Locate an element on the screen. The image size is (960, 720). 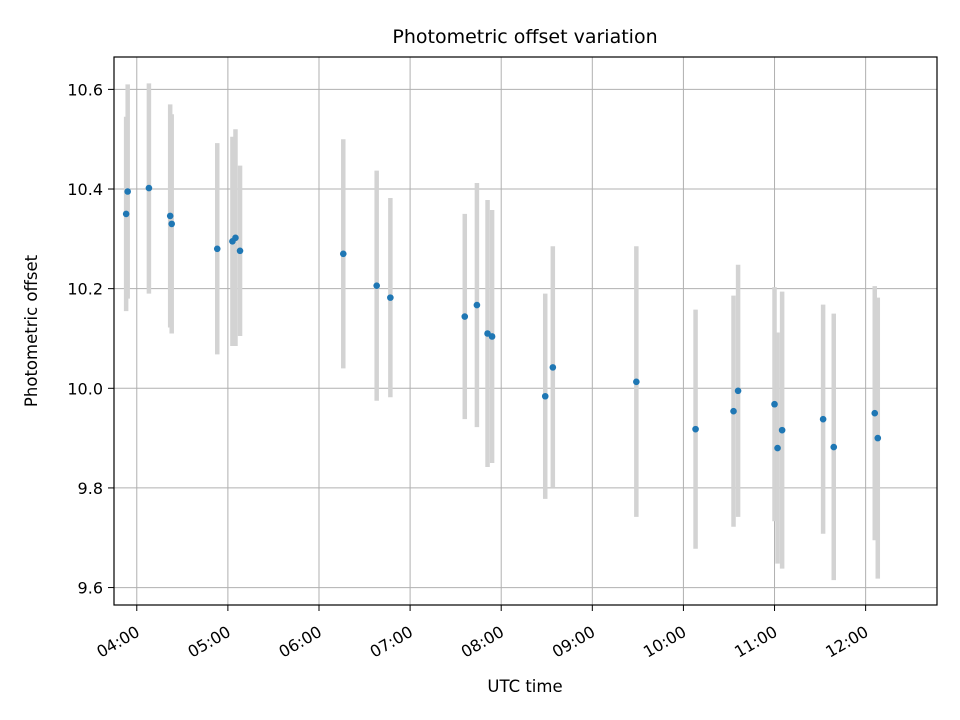
y-axis: 9.6 9.8 10.0 10.2 10.4 10.6 is located at coordinates (90, 339).